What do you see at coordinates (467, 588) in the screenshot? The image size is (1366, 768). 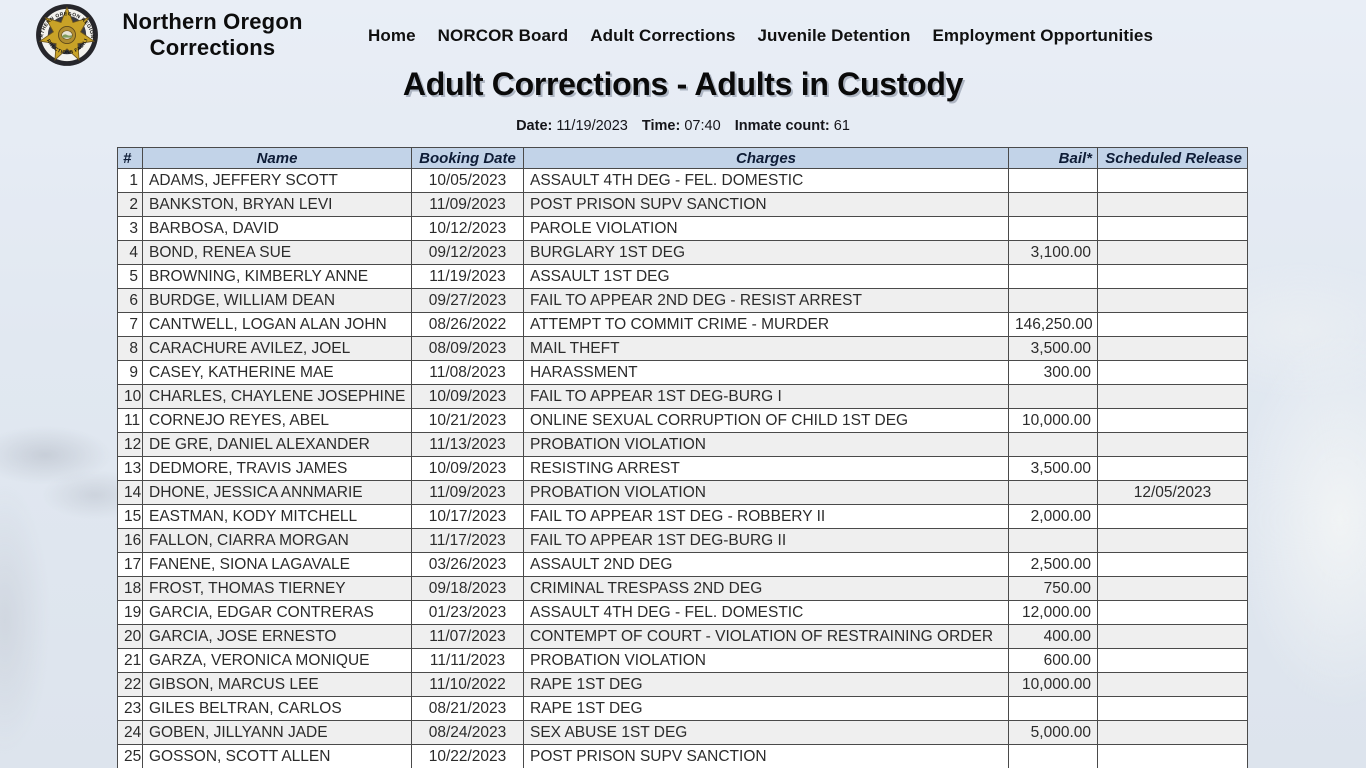 I see `cell-booking-date: 09/18/2023` at bounding box center [467, 588].